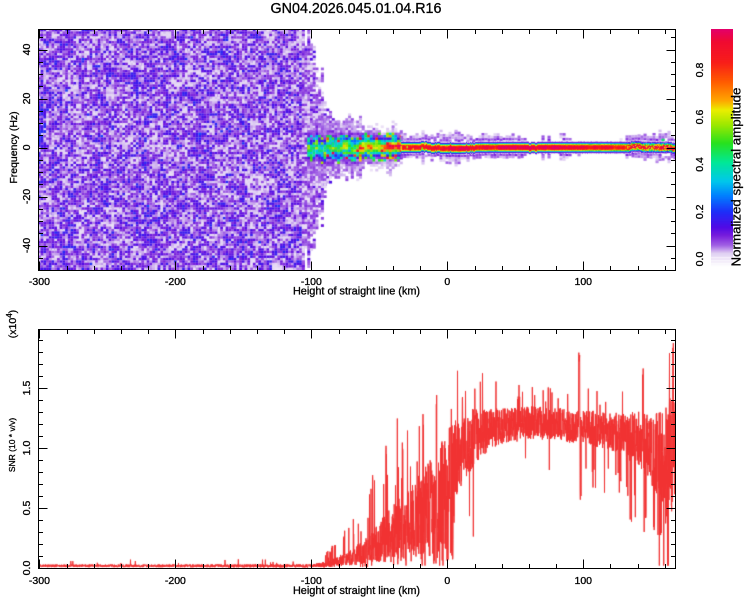 The image size is (750, 600). Describe the element at coordinates (27, 448) in the screenshot. I see `svg-text: 1.0` at that location.